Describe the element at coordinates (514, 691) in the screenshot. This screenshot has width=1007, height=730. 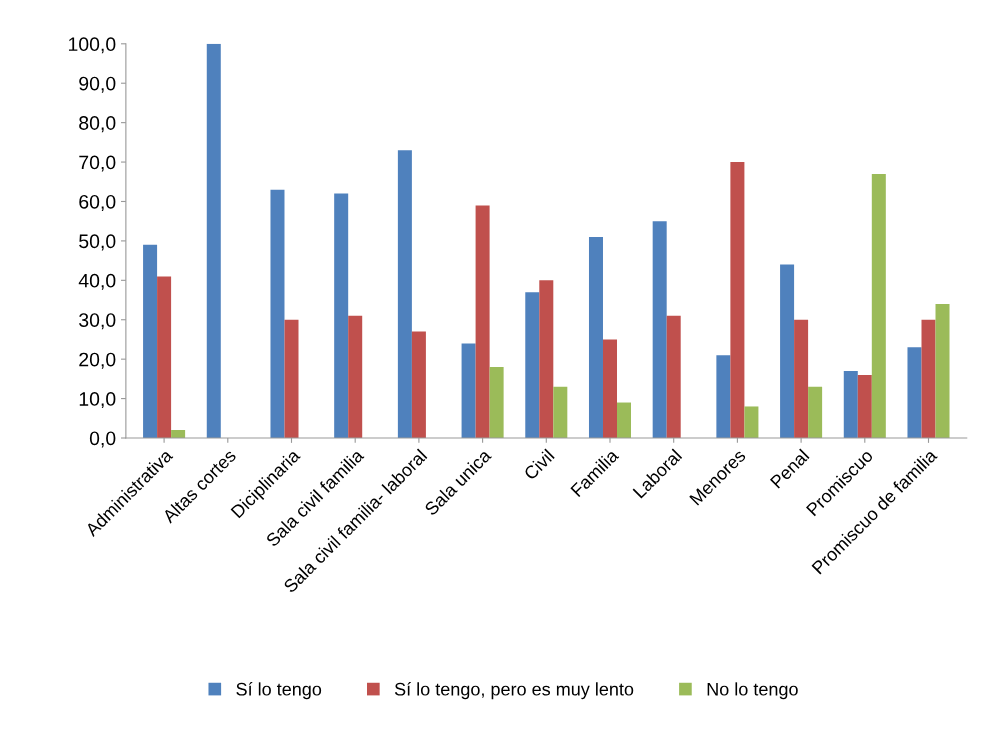
I see `legend-label: Sí lo tengo, pero es muy lento` at that location.